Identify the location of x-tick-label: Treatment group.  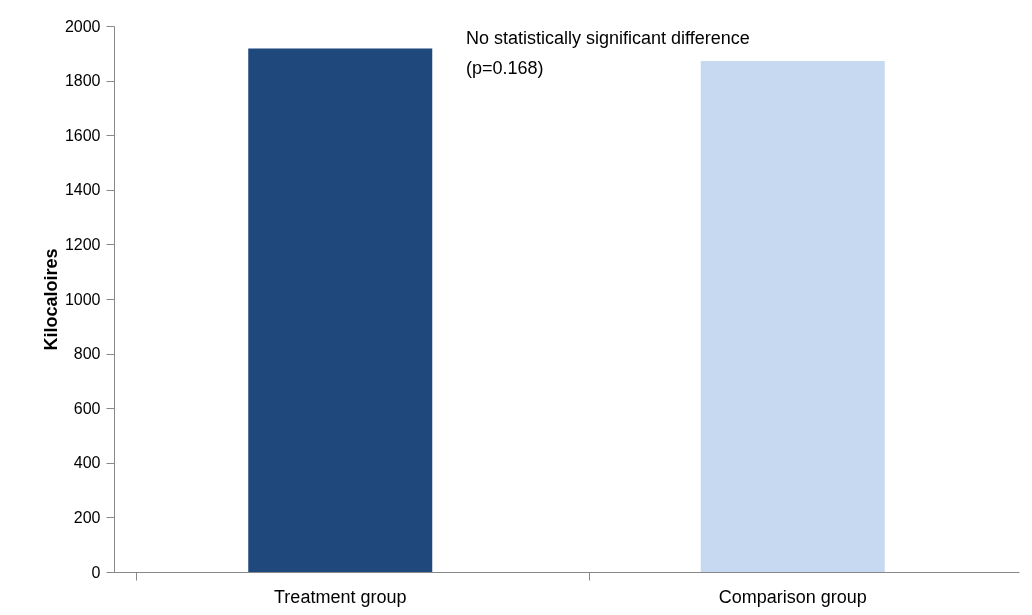
(340, 596).